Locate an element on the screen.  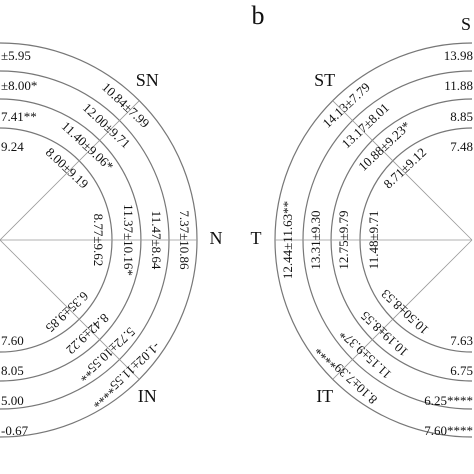
sector-label: N is located at coordinates (216, 238).